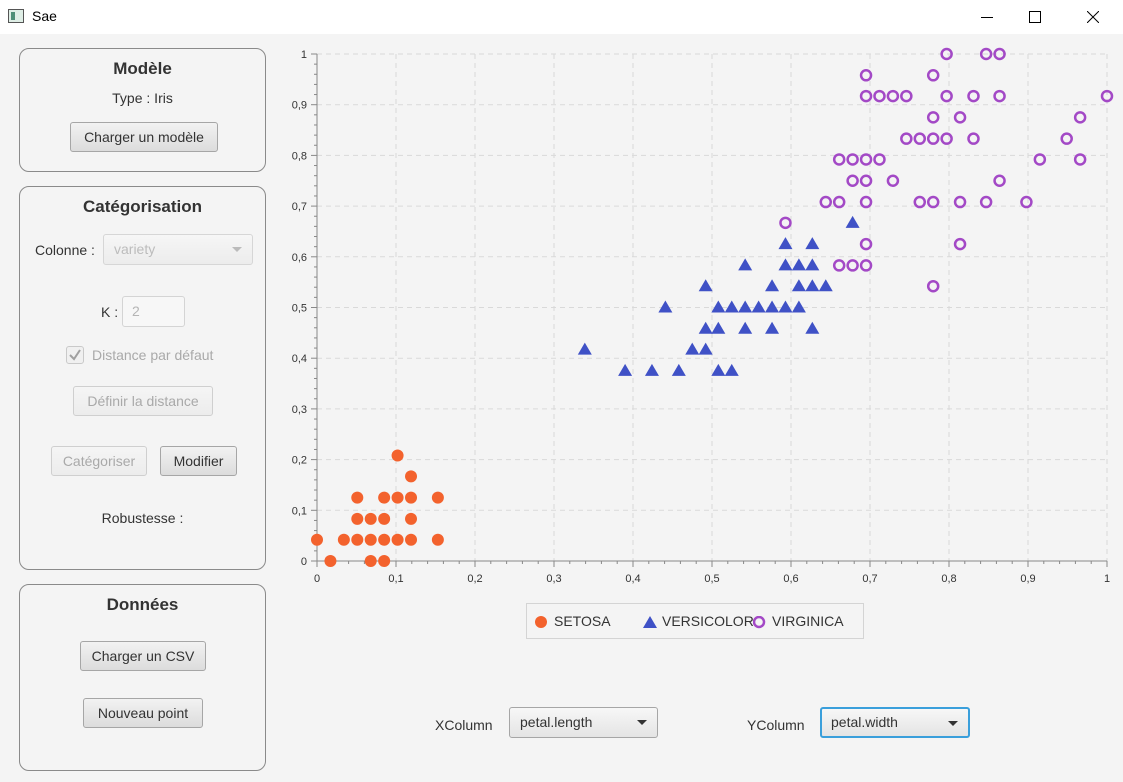  I want to click on x-tick-label: 0,6, so click(790, 579).